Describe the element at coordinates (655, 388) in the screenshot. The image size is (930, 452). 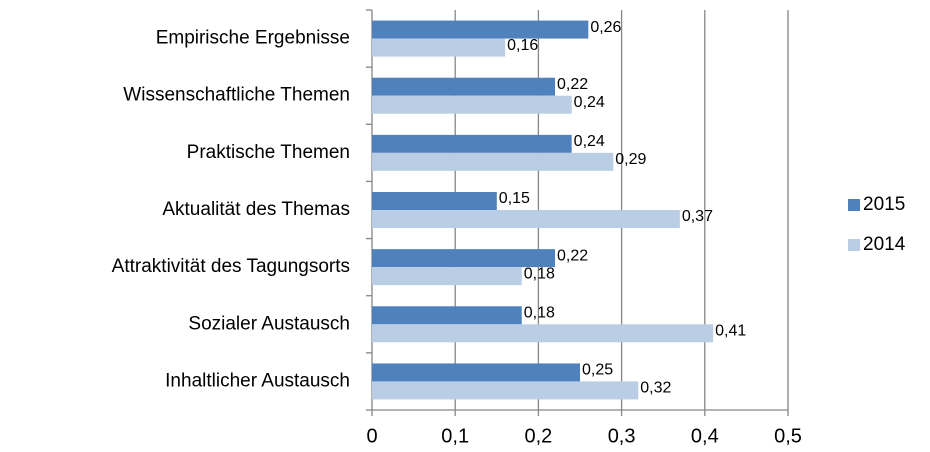
I see `data-label: 0,32` at that location.